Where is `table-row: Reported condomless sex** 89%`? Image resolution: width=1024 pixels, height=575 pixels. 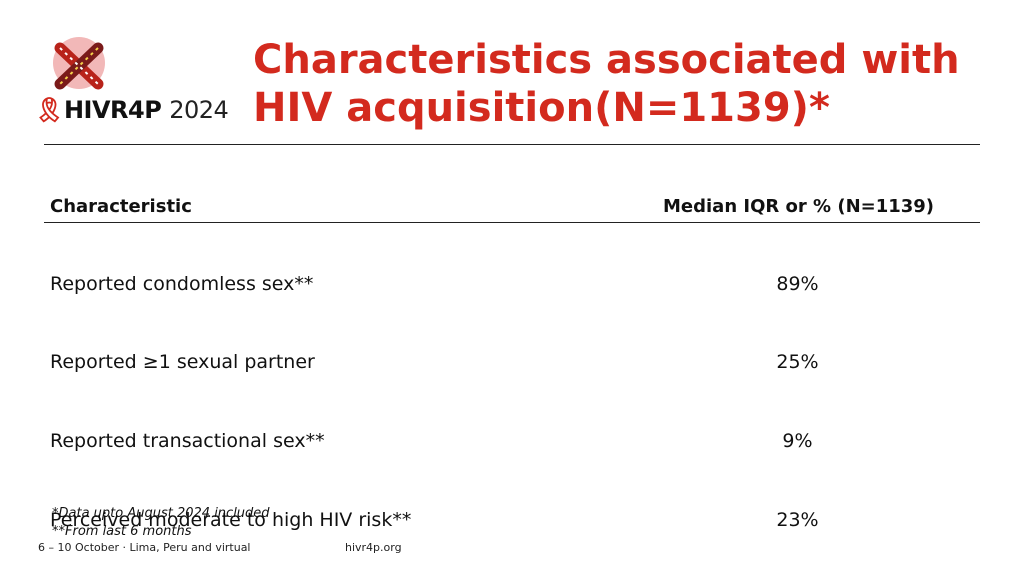 table-row: Reported condomless sex** 89% is located at coordinates (512, 288).